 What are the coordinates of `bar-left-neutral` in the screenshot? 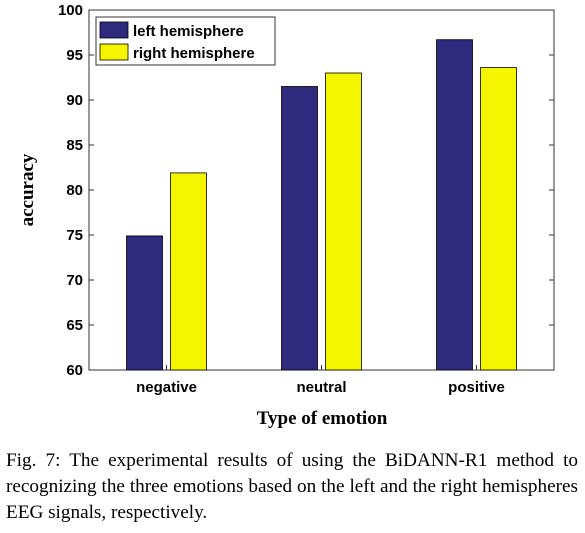 It's located at (299, 228).